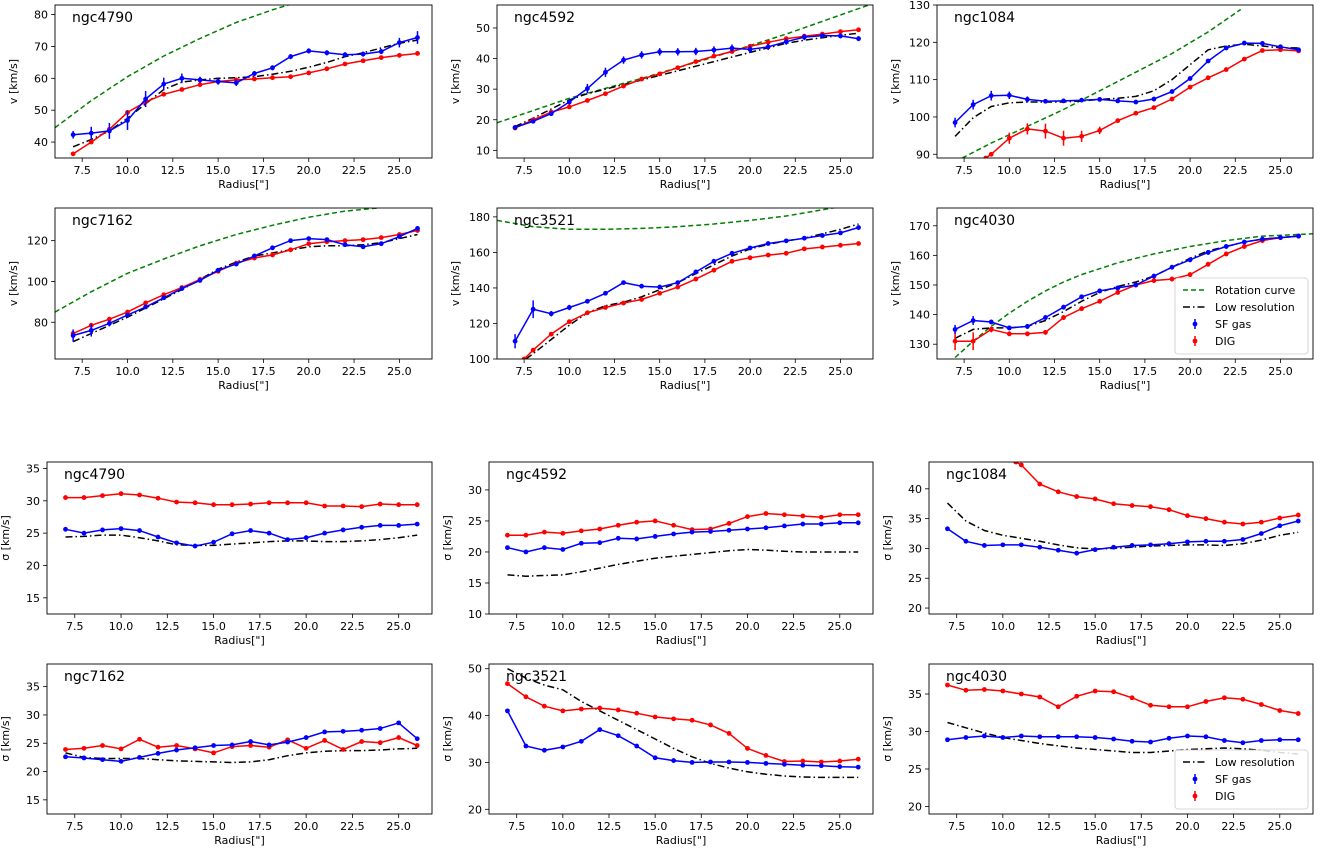 This screenshot has height=857, width=1327. What do you see at coordinates (243, 385) in the screenshot?
I see `x-axis-label: Radius["]` at bounding box center [243, 385].